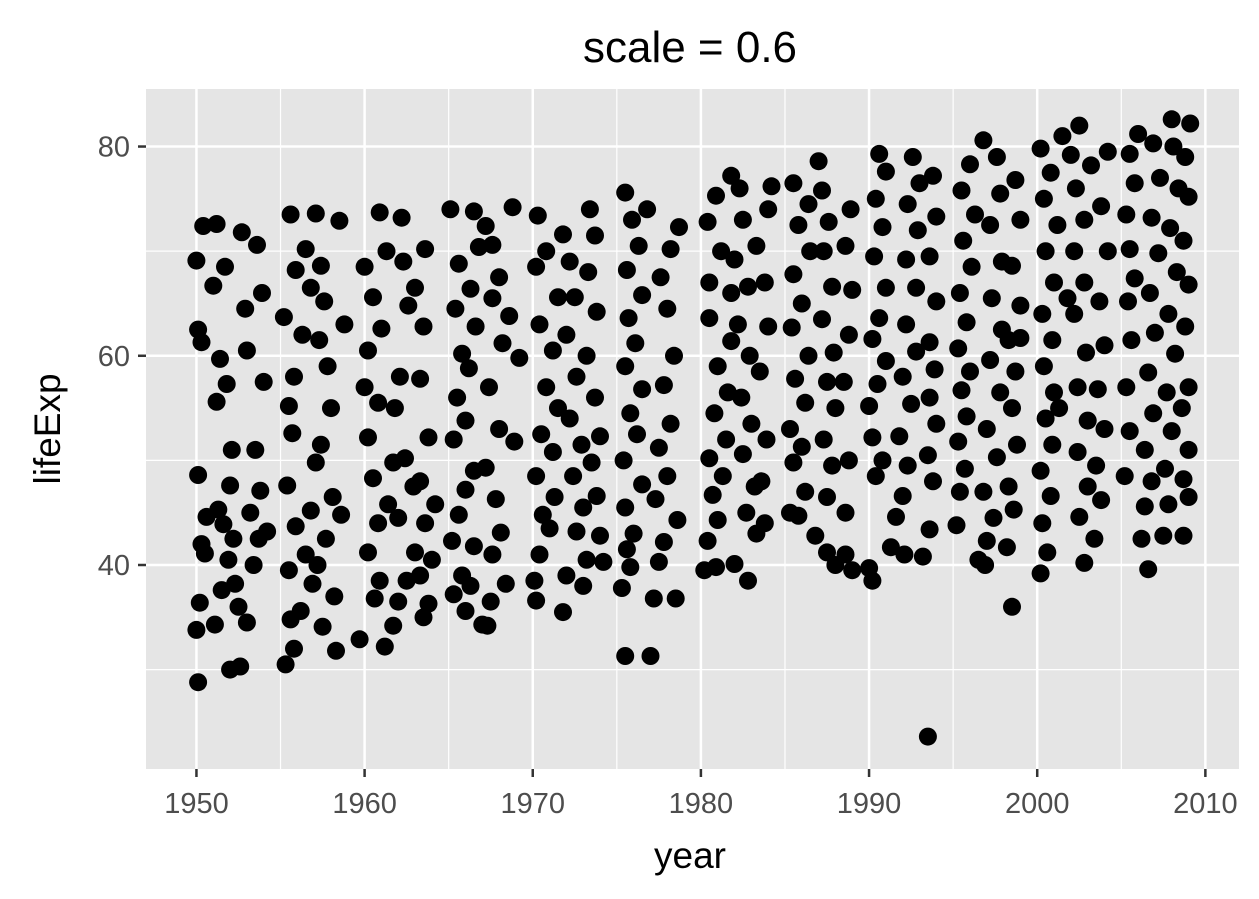 This screenshot has height=899, width=1259. What do you see at coordinates (701, 794) in the screenshot?
I see `x-axis: 1950 1960 1970 1980 1990 2000 2010` at bounding box center [701, 794].